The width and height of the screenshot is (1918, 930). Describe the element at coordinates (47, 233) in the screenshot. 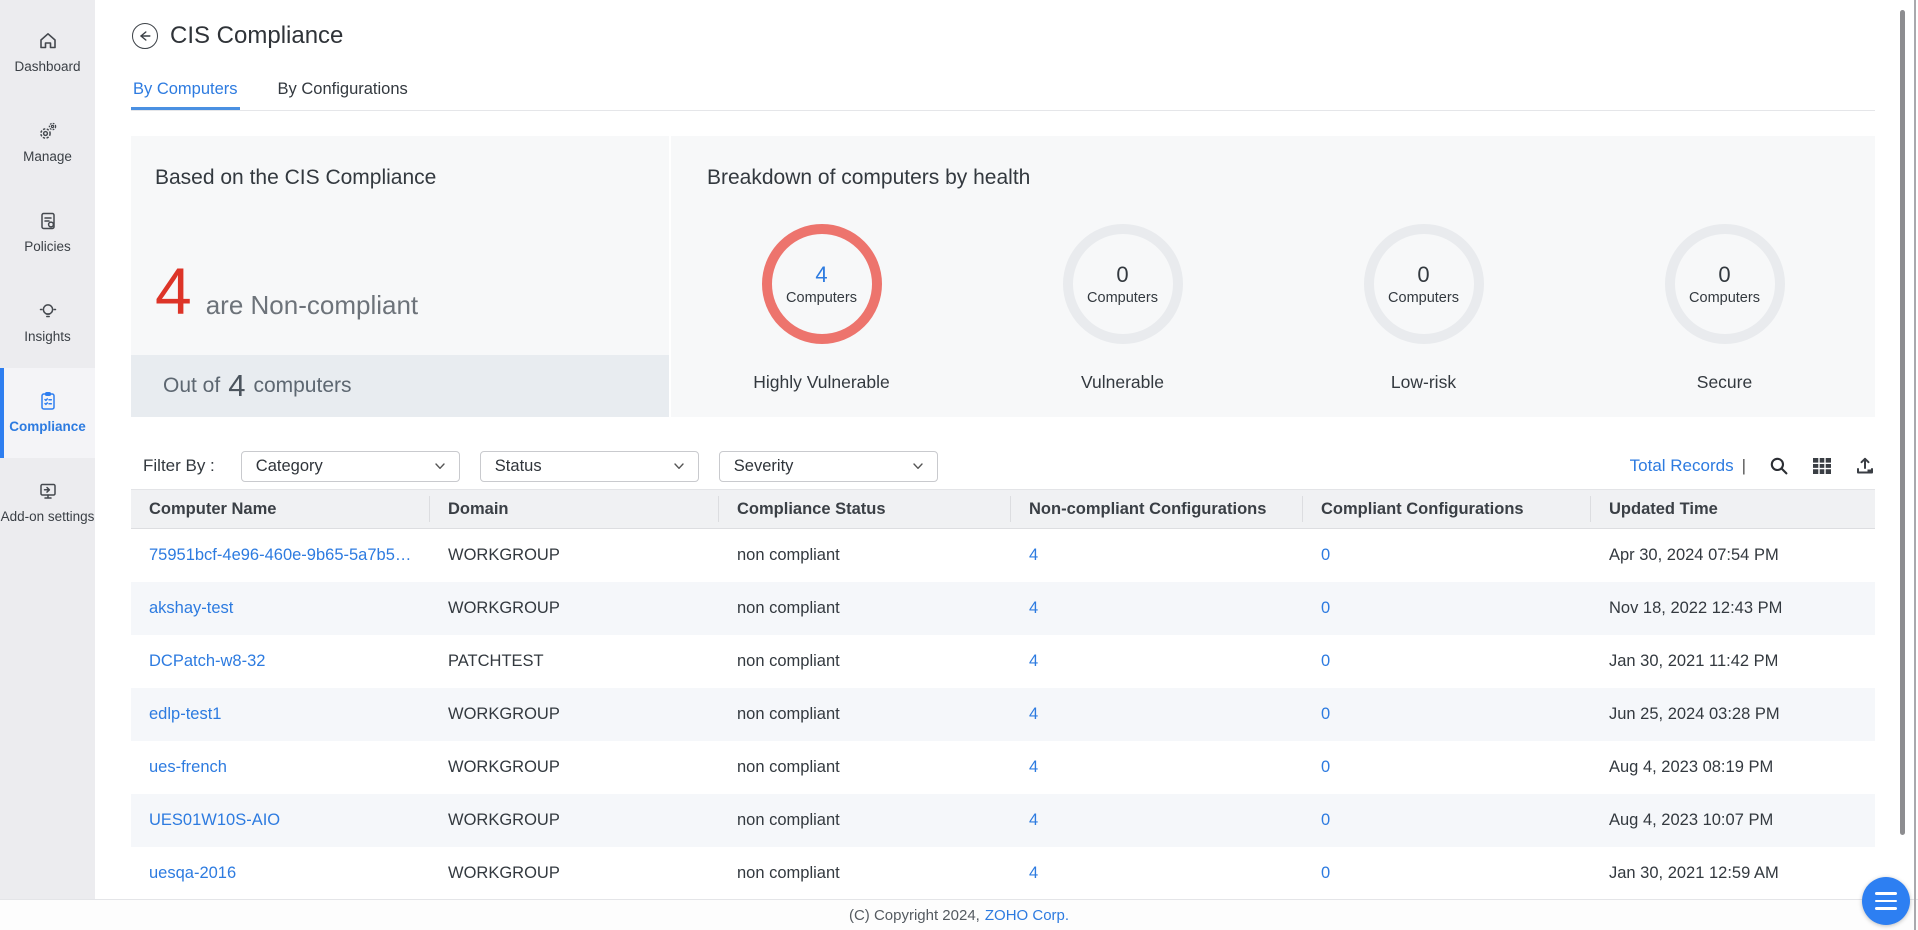

I see `sidebar-item-policies: Policies` at that location.